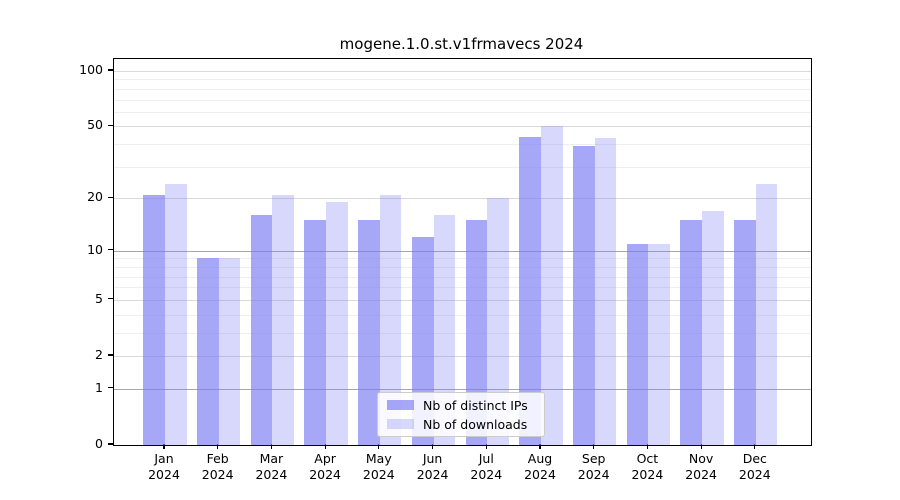 This screenshot has width=900, height=500. I want to click on legend-label-downloads: Nb of downloads, so click(475, 424).